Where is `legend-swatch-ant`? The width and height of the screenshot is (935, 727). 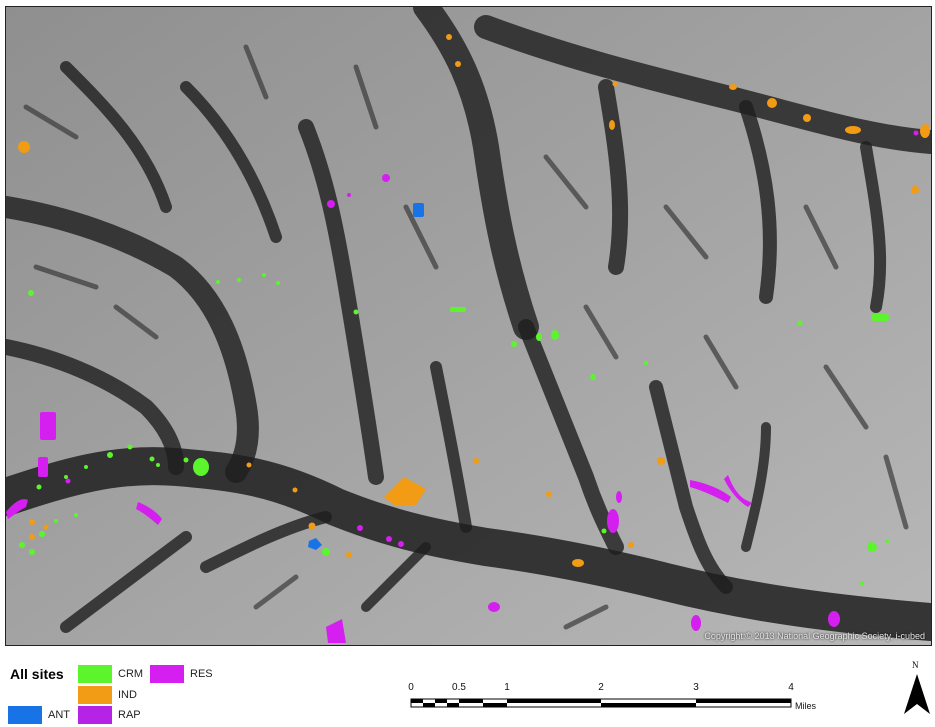
legend-swatch-ant is located at coordinates (25, 715).